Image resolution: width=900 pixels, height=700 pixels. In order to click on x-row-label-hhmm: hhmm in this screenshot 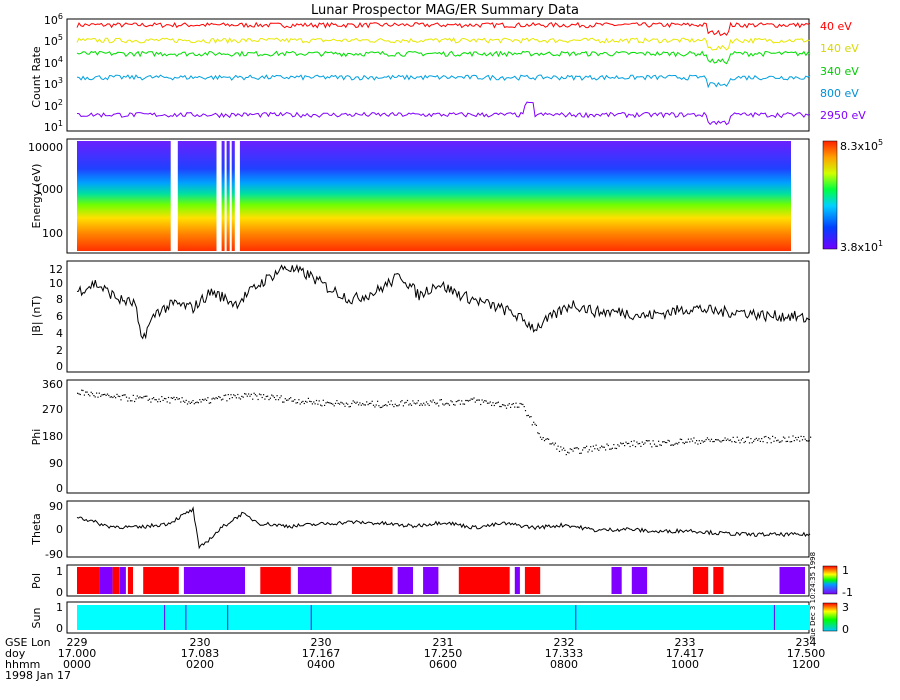, I will do `click(22, 664)`.